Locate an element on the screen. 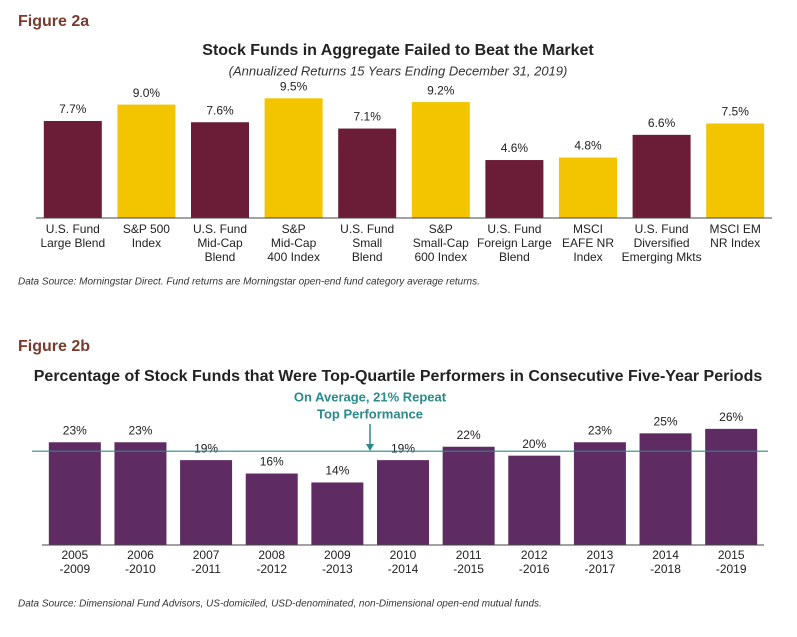 The width and height of the screenshot is (797, 637). x-tick-label: 2015 is located at coordinates (731, 555).